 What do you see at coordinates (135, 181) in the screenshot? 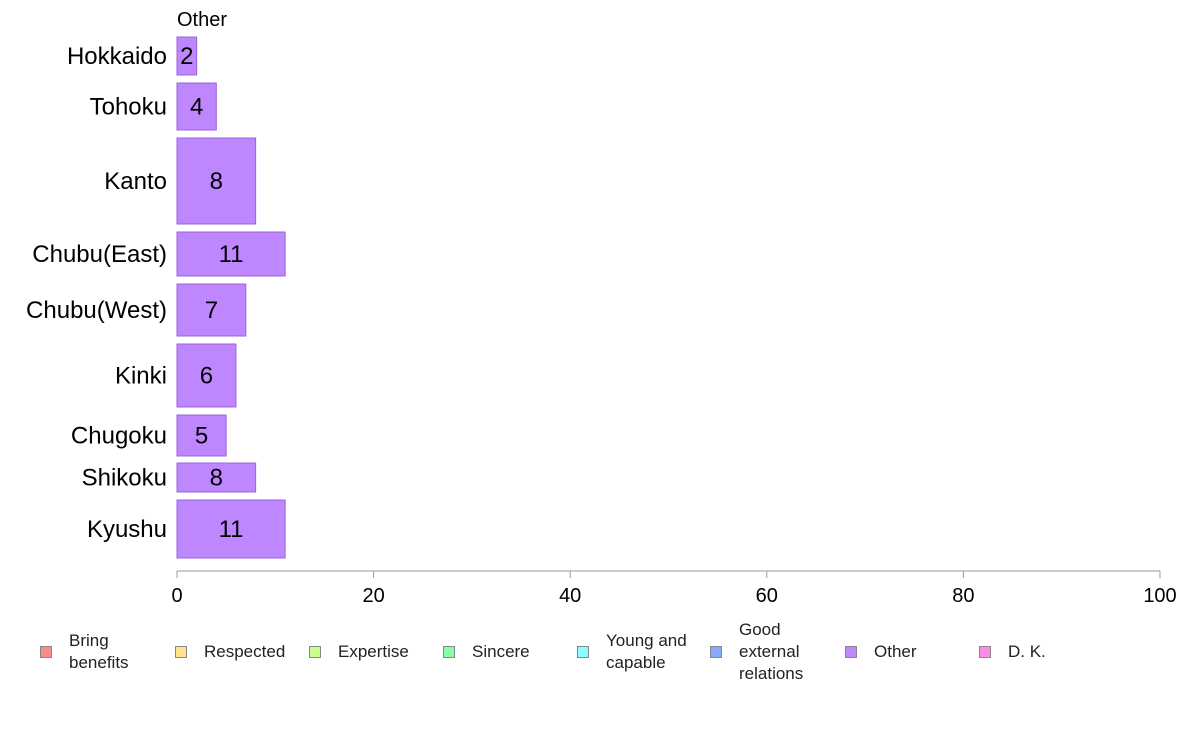
I see `category-label: Kanto` at bounding box center [135, 181].